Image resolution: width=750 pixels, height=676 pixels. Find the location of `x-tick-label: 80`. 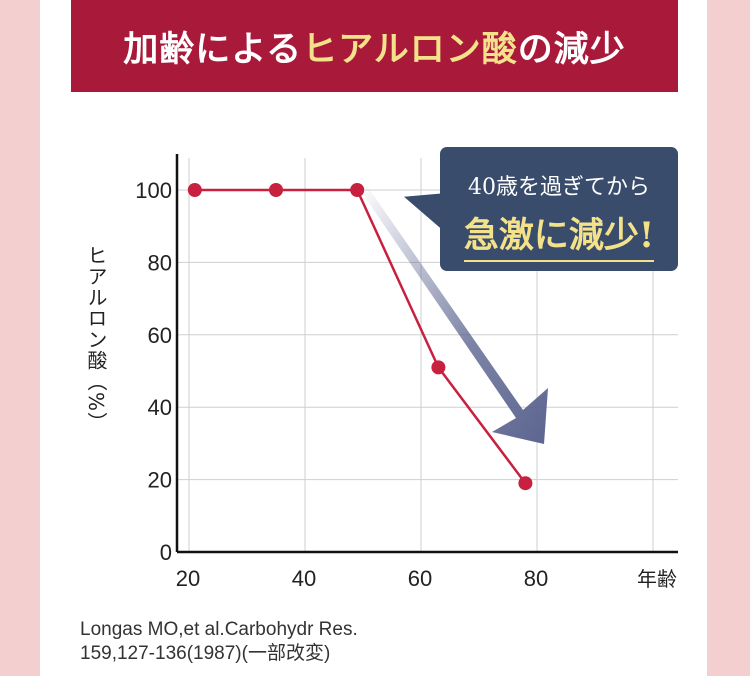

x-tick-label: 80 is located at coordinates (536, 578).